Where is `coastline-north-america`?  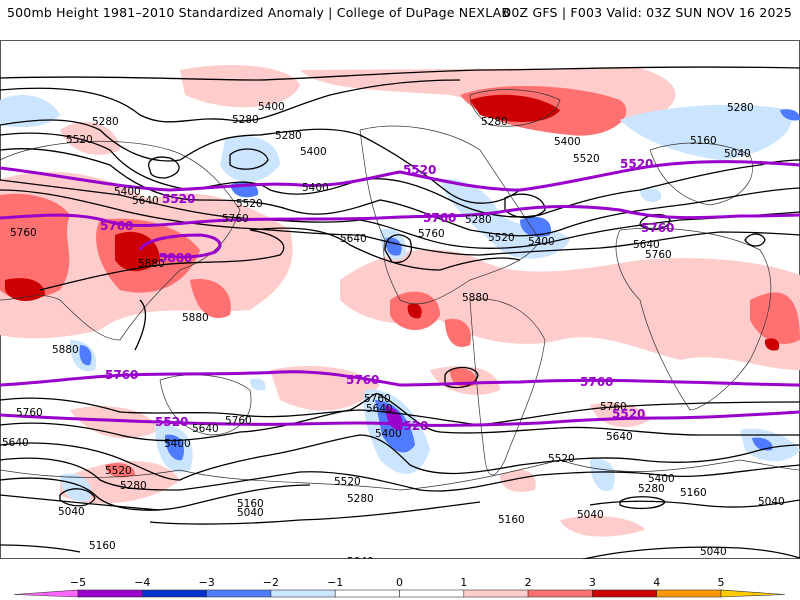
coastline-north-america is located at coordinates (450, 215).